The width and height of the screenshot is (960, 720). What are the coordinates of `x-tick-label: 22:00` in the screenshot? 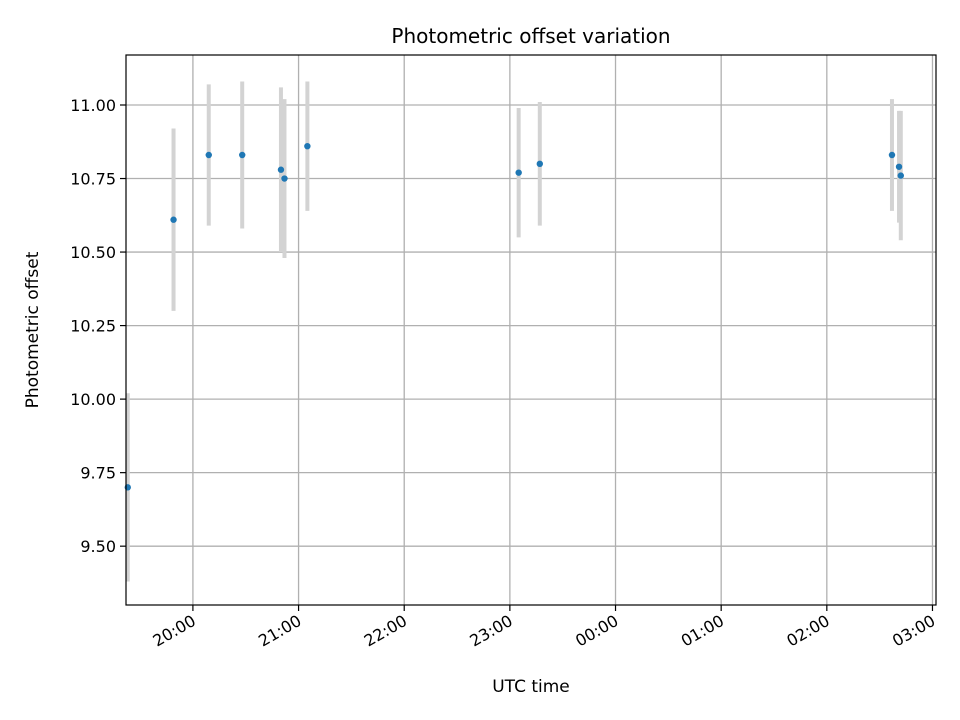 It's located at (385, 631).